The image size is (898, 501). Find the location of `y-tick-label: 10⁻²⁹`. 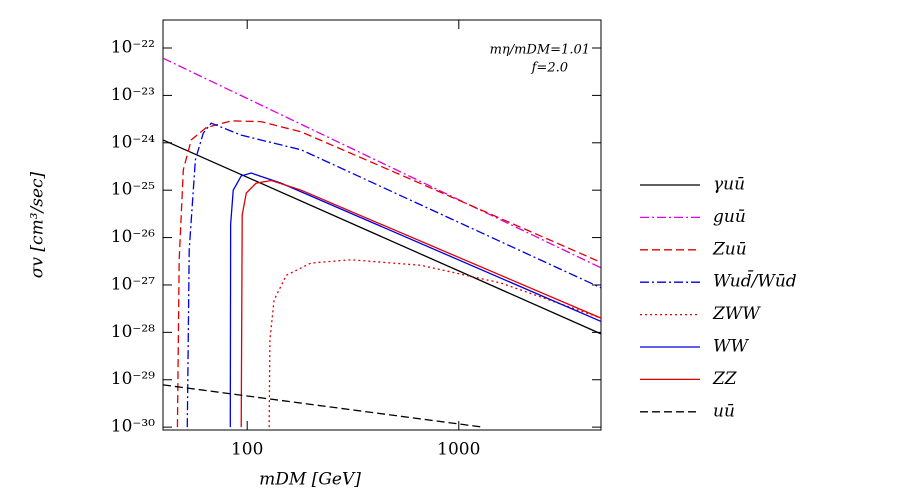

y-tick-label: 10⁻²⁹ is located at coordinates (133, 379).